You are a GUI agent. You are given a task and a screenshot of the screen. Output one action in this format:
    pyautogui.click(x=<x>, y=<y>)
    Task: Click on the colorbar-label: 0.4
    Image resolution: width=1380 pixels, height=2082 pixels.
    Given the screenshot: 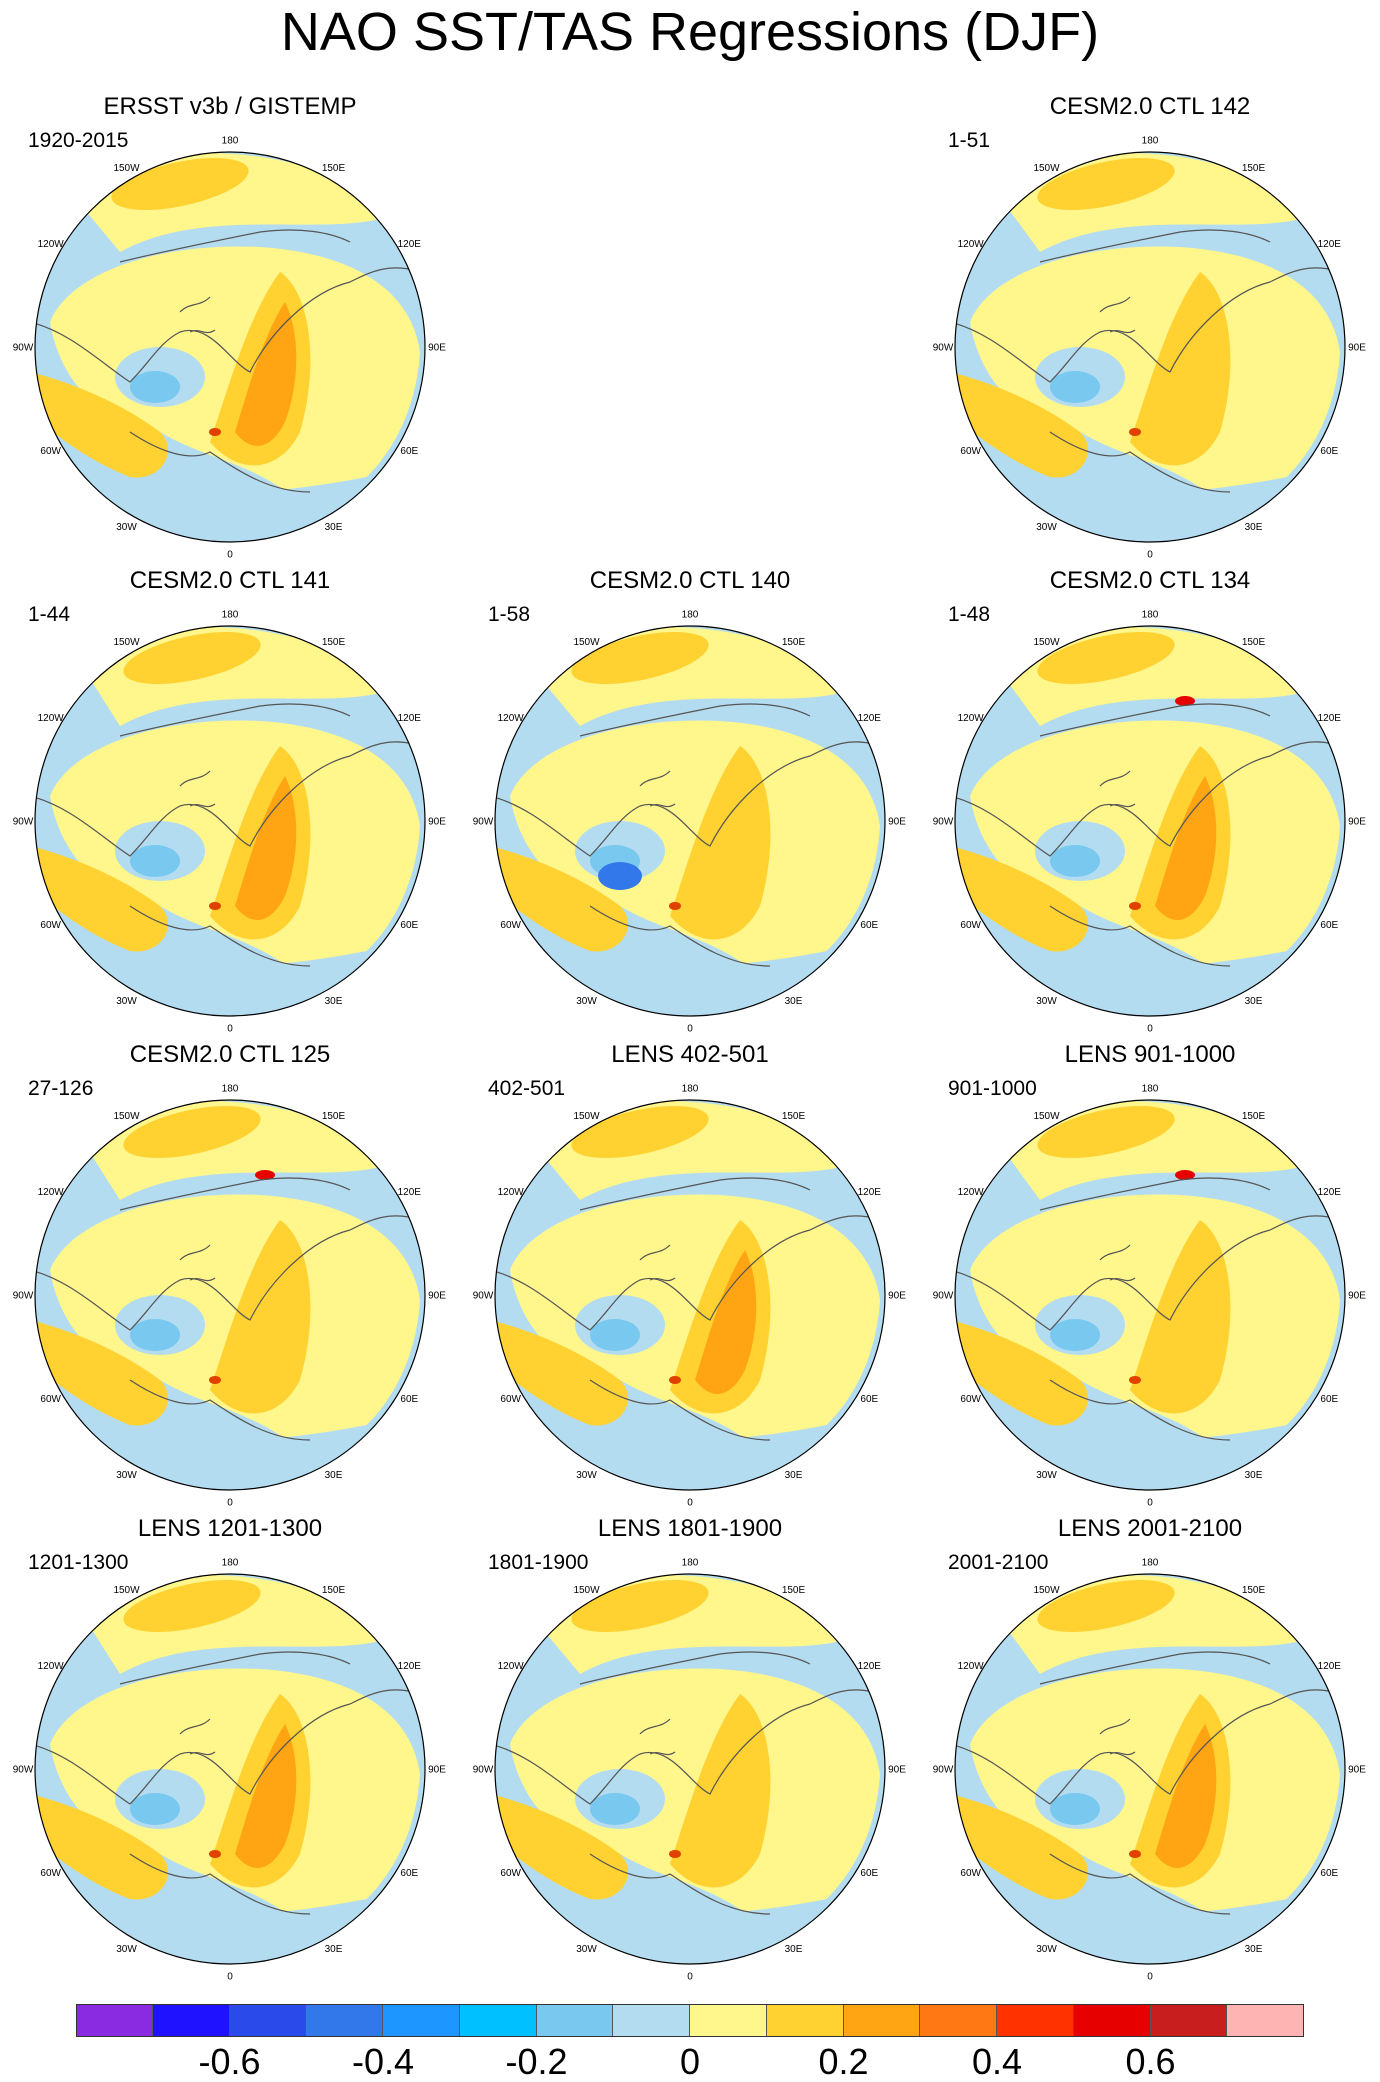 What is the action you would take?
    pyautogui.click(x=997, y=2061)
    